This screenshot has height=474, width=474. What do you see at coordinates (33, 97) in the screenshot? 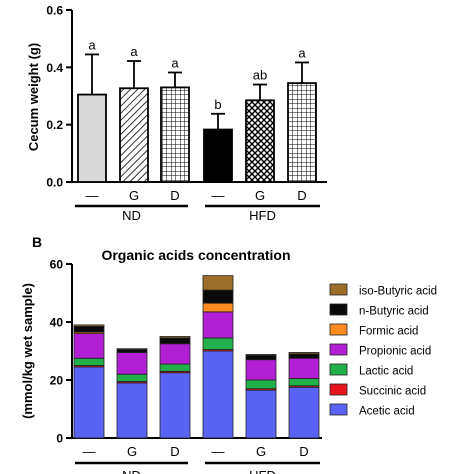
I see `y-axis-label: Cecum weight (g)` at bounding box center [33, 97].